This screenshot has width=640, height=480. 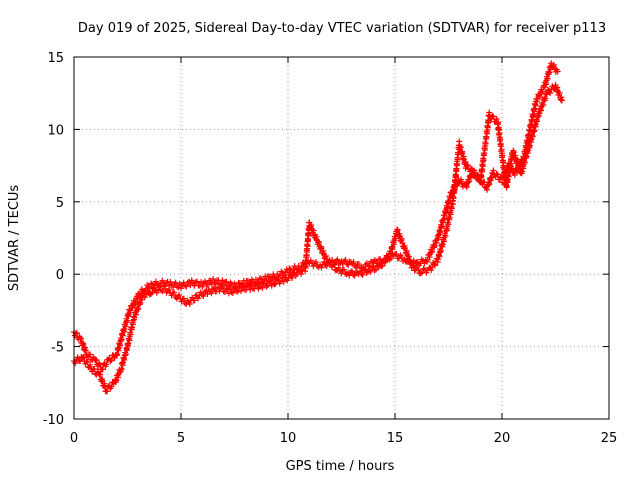 I want to click on x-tick-label: 15, so click(x=395, y=438).